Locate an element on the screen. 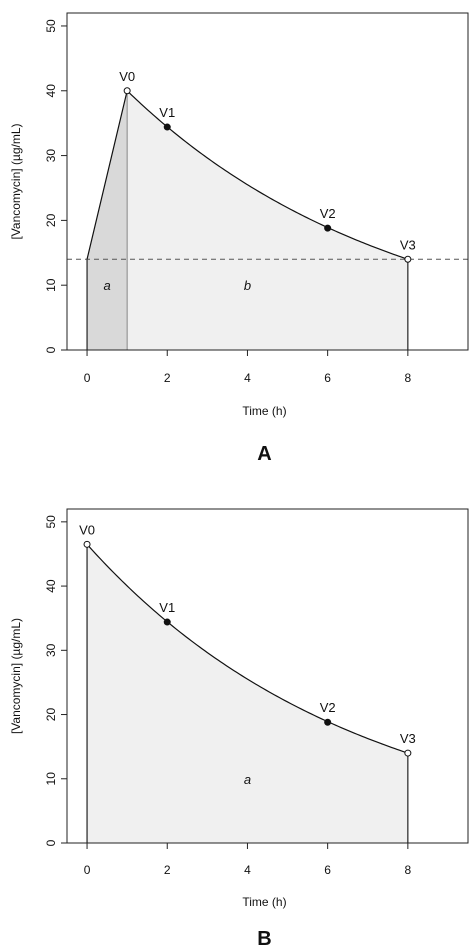 This screenshot has width=474, height=949. panel-letter: B is located at coordinates (264, 938).